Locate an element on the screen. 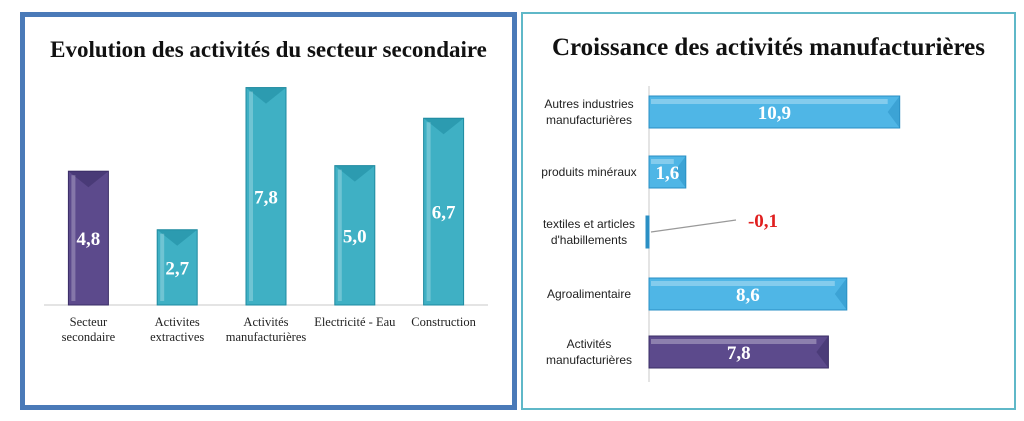  right-category-label-4-0: Activités is located at coordinates (589, 344).